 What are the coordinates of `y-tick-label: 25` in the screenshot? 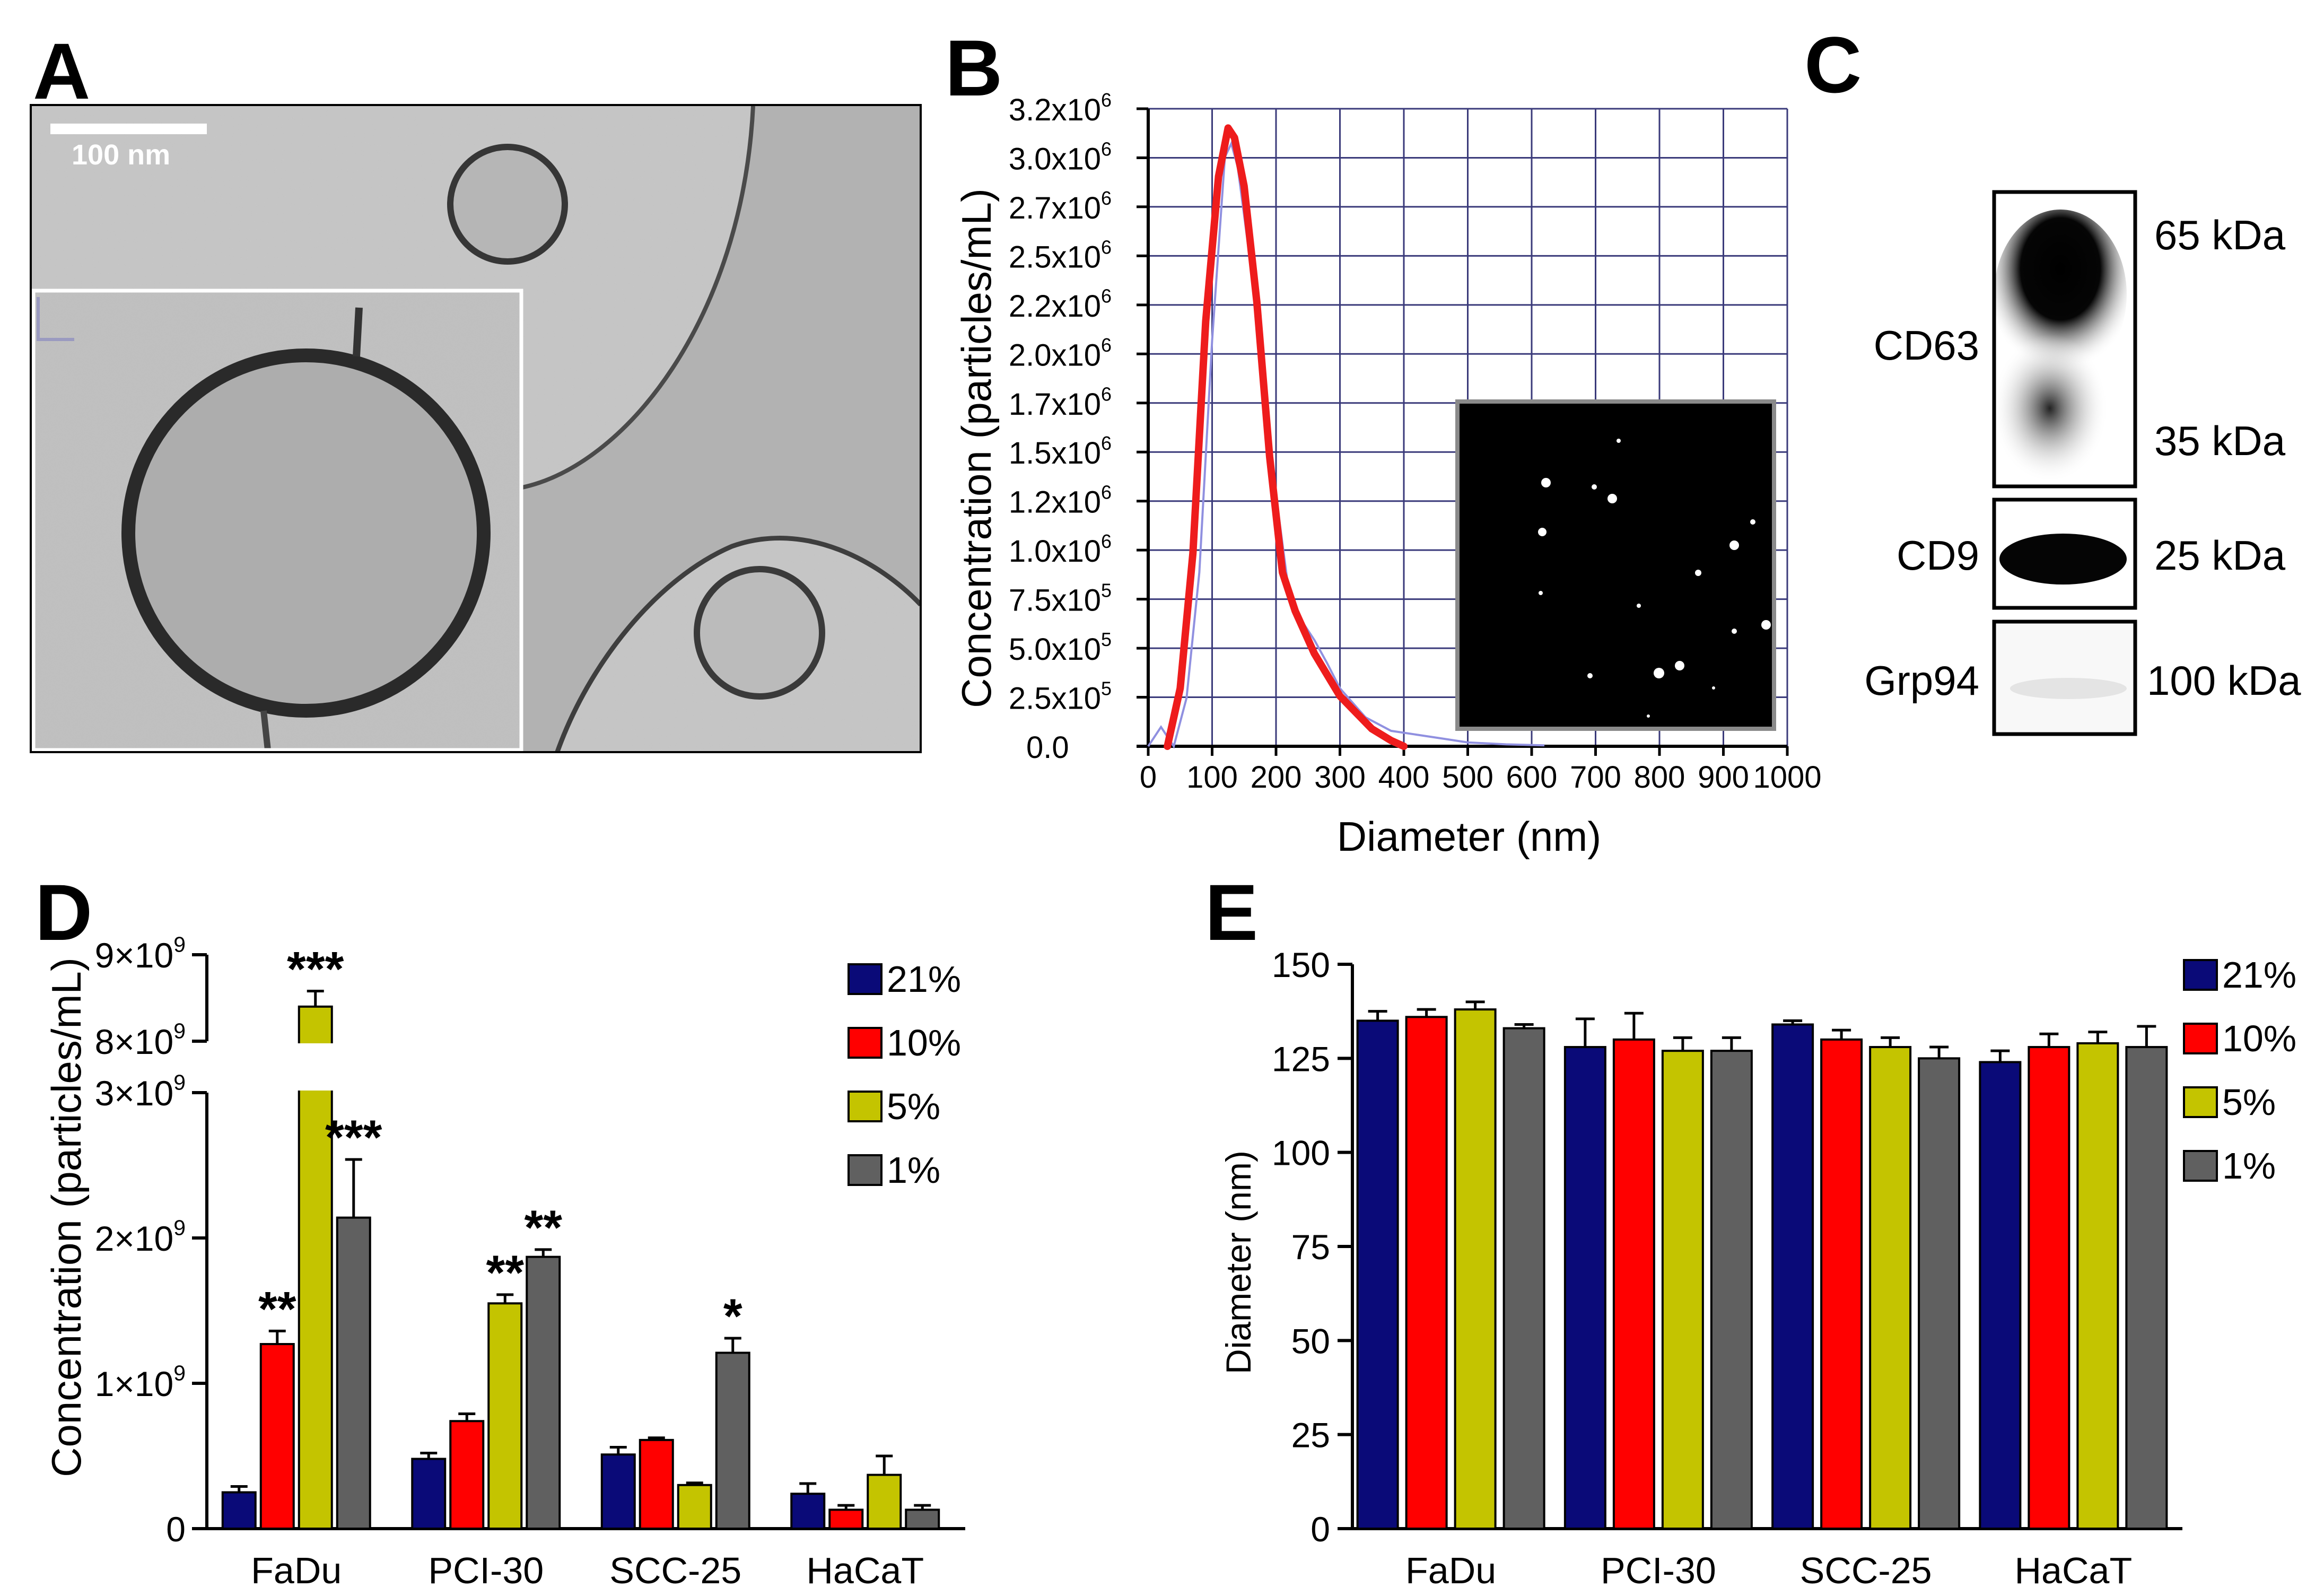 It's located at (1310, 1435).